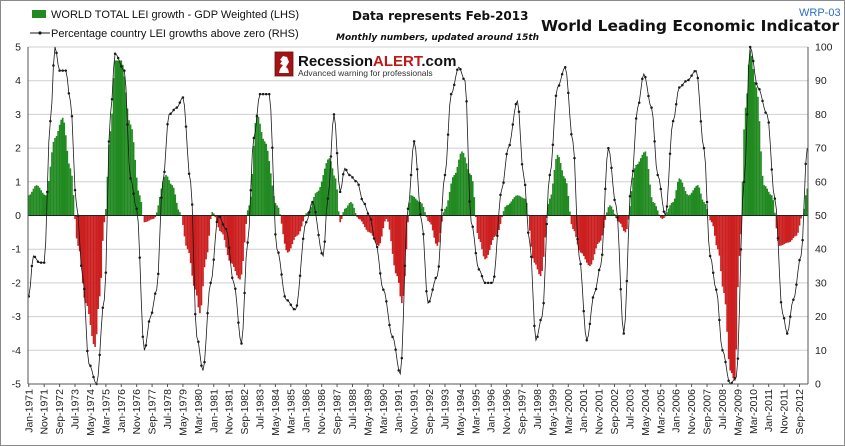 The height and width of the screenshot is (446, 845). I want to click on x-tick-label: May-2004, so click(646, 412).